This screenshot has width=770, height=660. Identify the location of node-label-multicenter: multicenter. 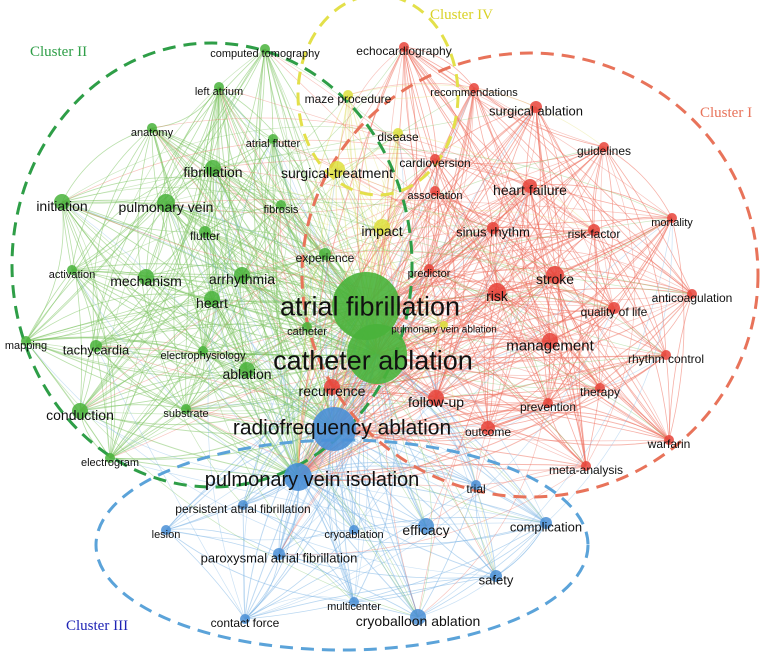
(354, 607).